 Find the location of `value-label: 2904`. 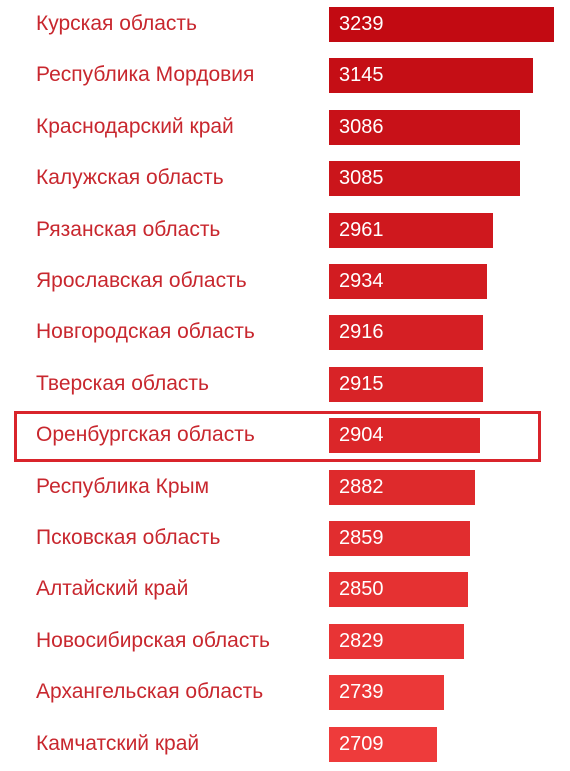

value-label: 2904 is located at coordinates (361, 435).